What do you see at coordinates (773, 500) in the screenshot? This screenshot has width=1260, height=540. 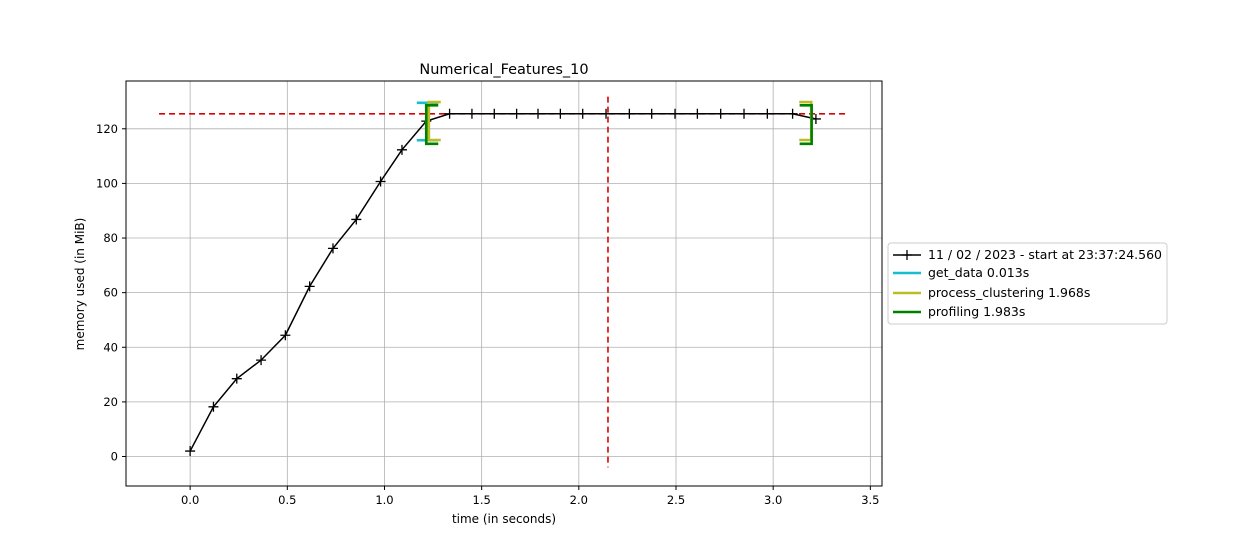 I see `x-tick-label: 3.0` at bounding box center [773, 500].